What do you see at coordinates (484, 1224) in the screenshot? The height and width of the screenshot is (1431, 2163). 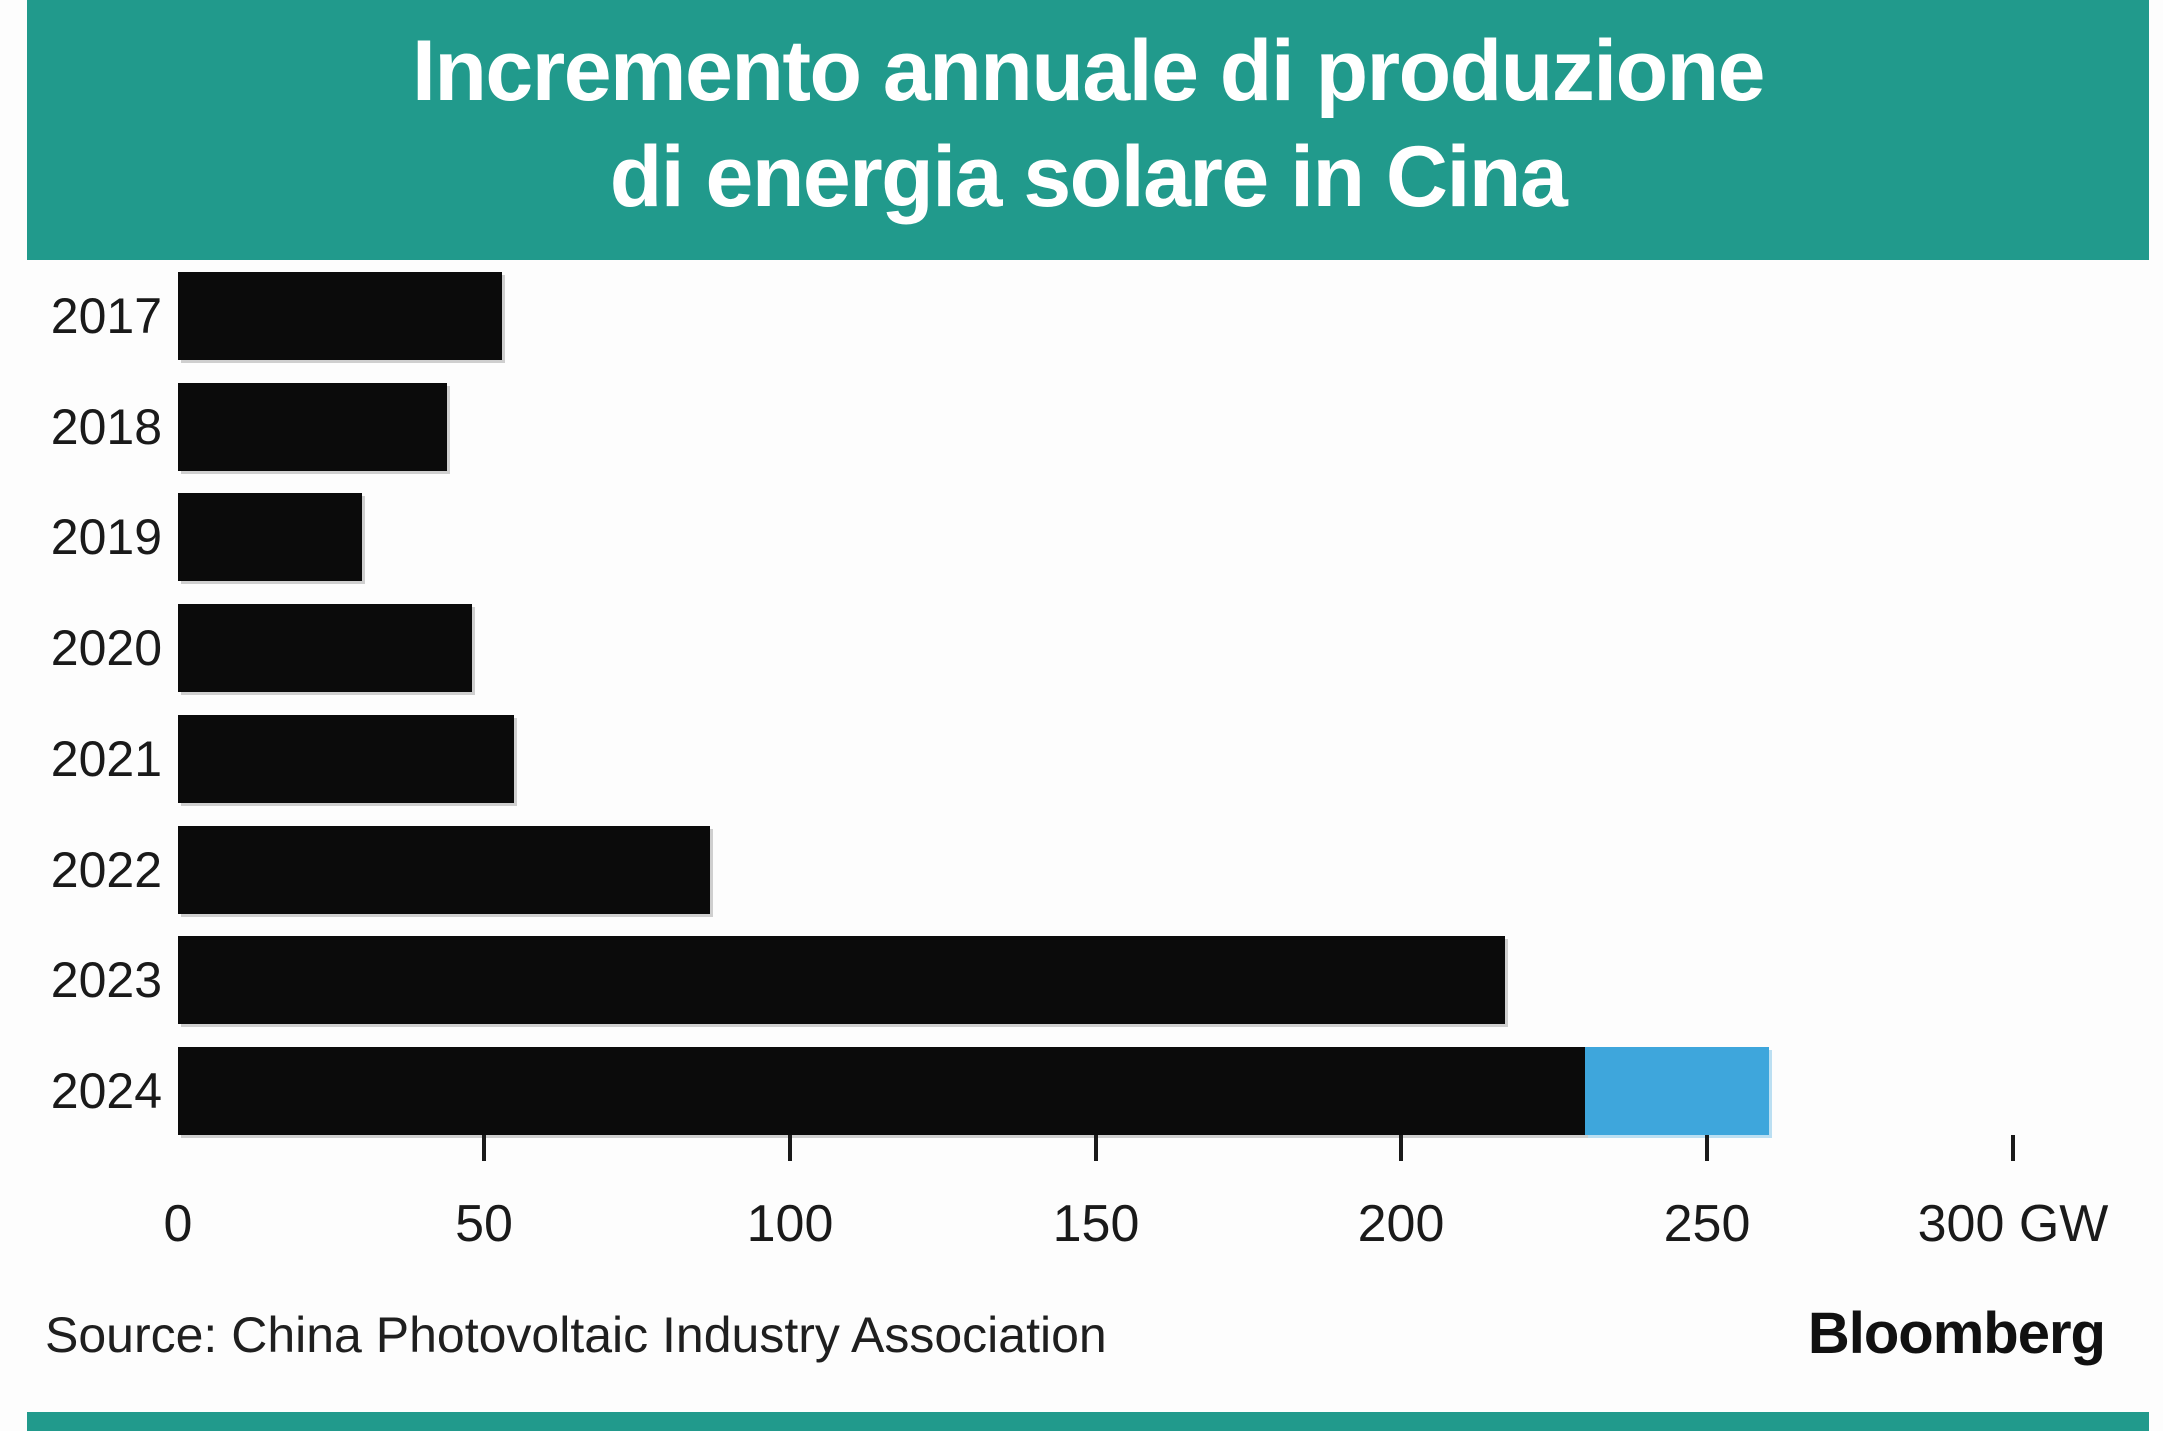 I see `x-axis-tick-label-50: 50` at bounding box center [484, 1224].